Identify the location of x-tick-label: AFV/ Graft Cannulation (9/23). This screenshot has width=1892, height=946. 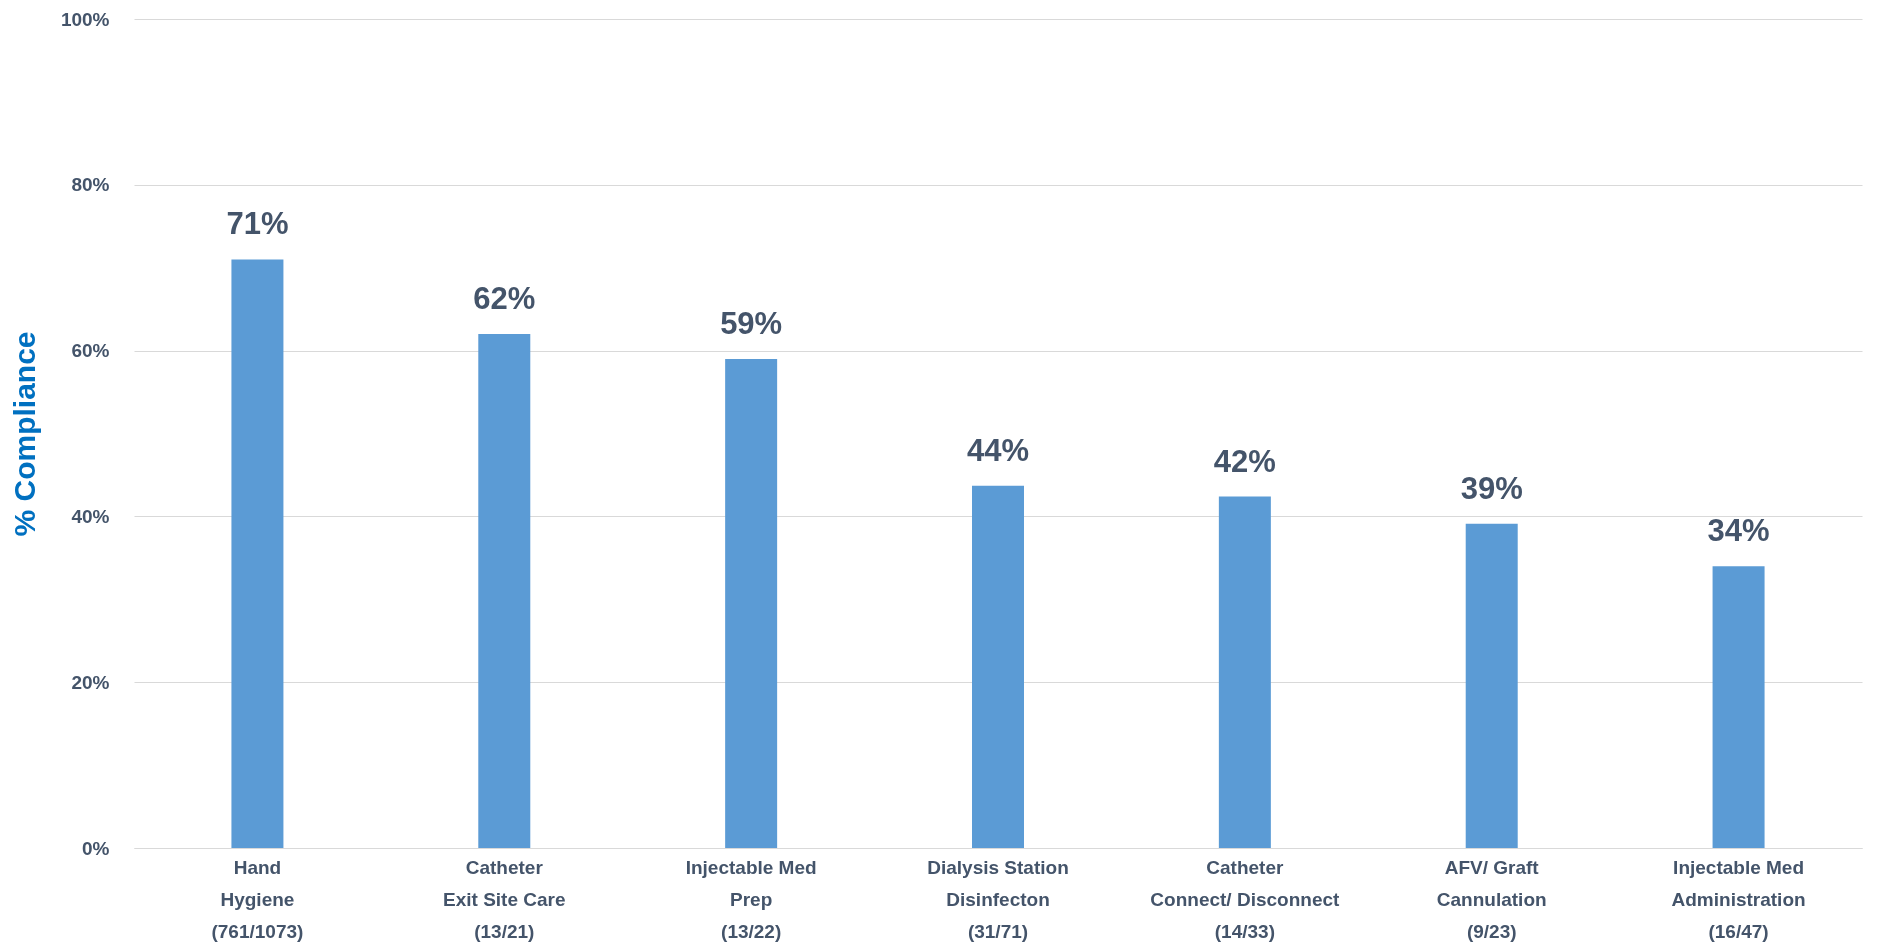
(1491, 899).